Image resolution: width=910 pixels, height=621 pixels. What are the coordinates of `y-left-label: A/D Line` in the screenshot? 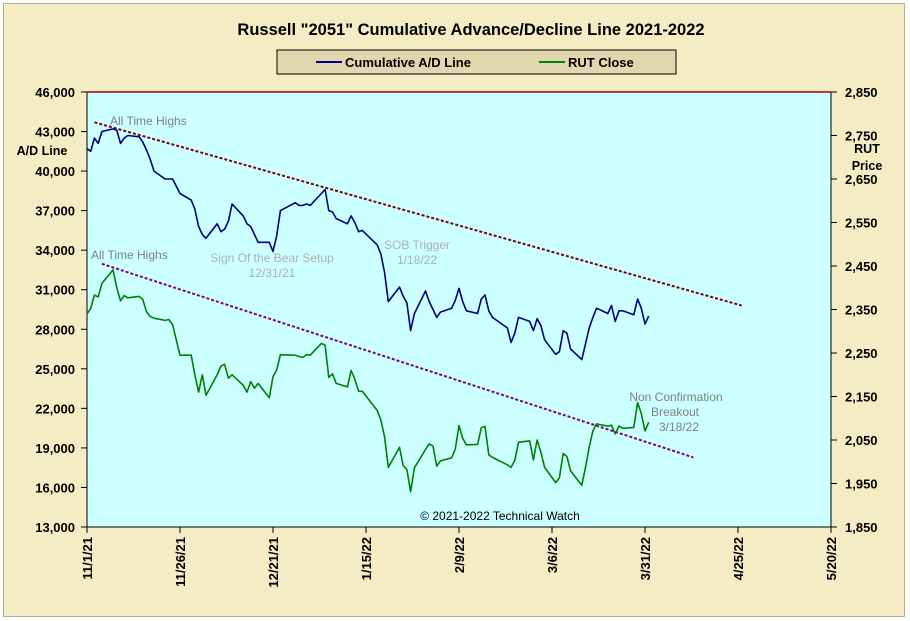 It's located at (42, 151).